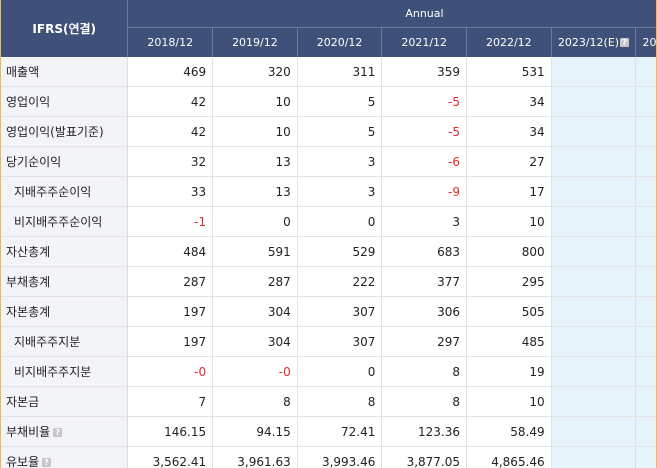  Describe the element at coordinates (255, 42) in the screenshot. I see `year-header: 2019/12` at that location.